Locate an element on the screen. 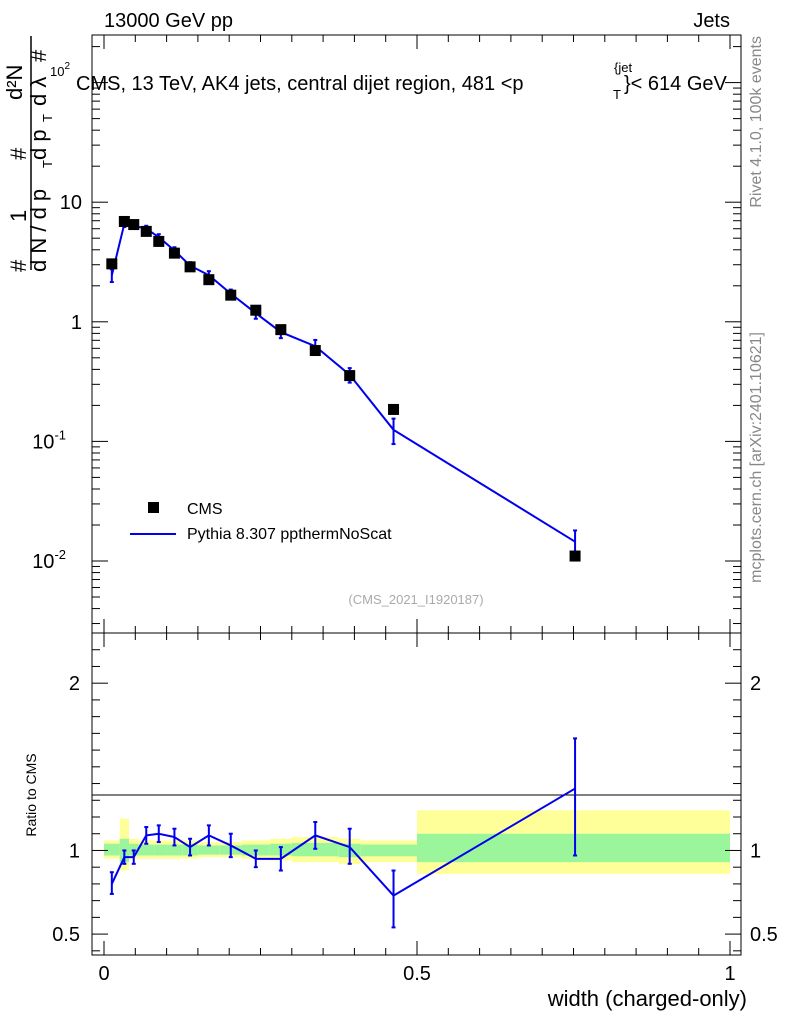  x-axis-label: width (charged-only) is located at coordinates (647, 998).